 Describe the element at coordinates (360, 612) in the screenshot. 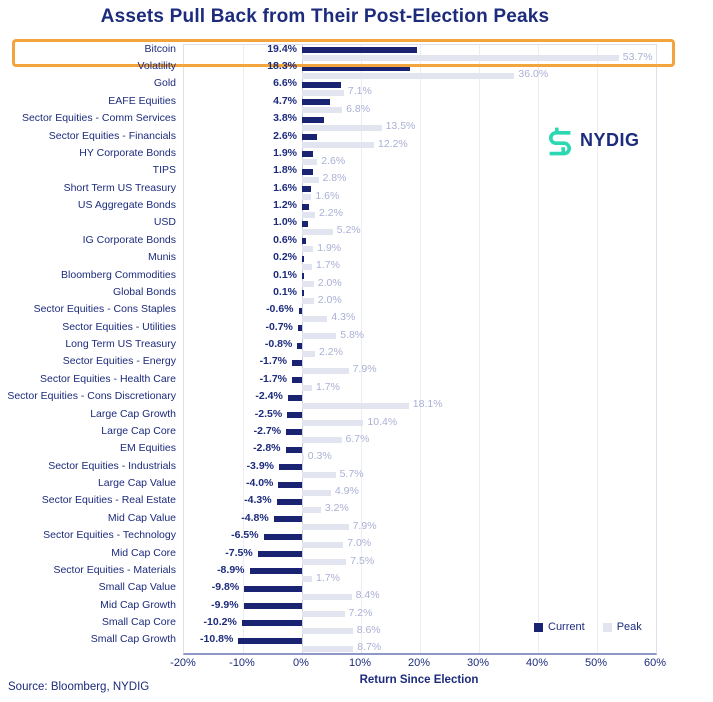

I see `peak-value-label: 7.2%` at that location.